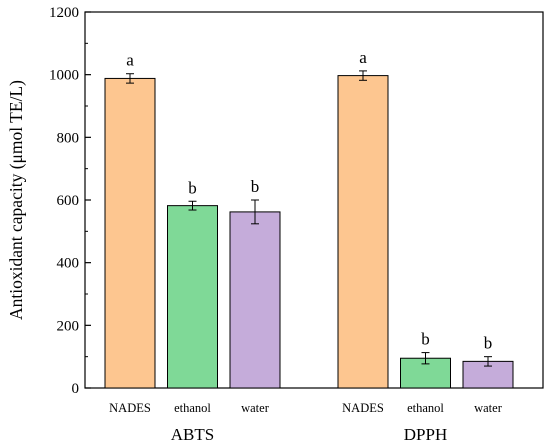 The image size is (550, 448). What do you see at coordinates (68, 326) in the screenshot?
I see `y-tick-label: 200` at bounding box center [68, 326].